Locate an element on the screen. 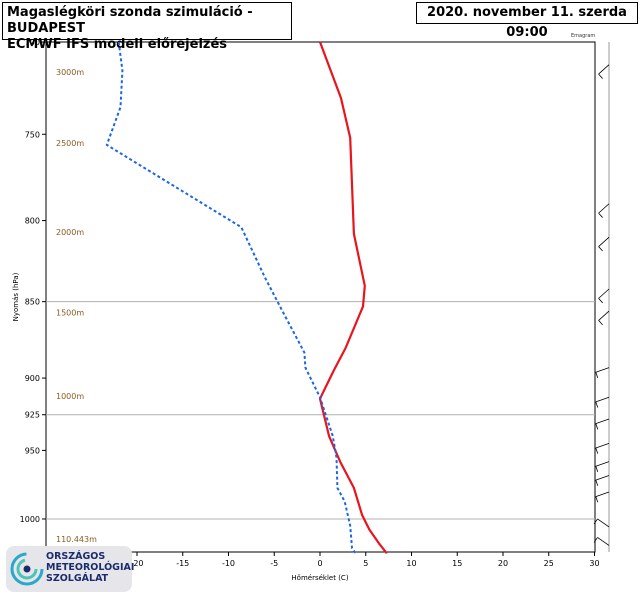 The height and width of the screenshot is (600, 640). height-label: 1500m is located at coordinates (70, 313).